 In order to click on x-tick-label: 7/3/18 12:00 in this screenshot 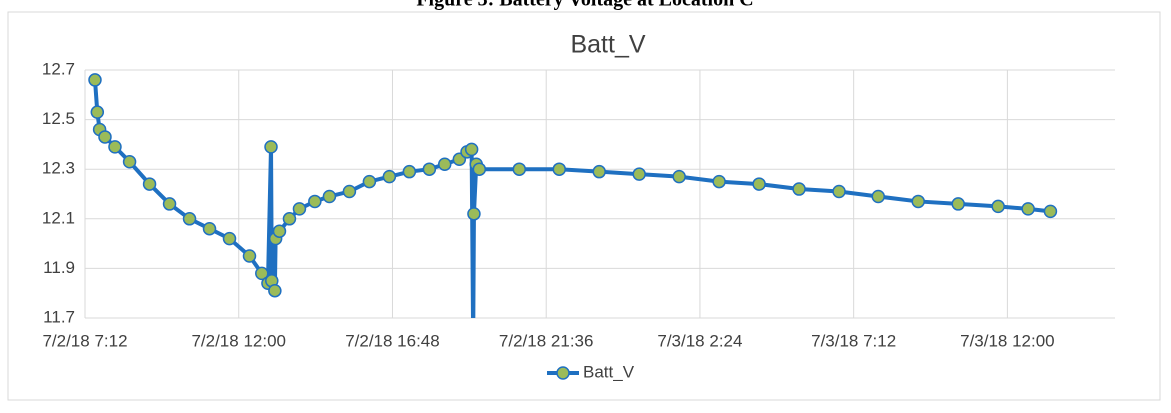, I will do `click(1007, 340)`.